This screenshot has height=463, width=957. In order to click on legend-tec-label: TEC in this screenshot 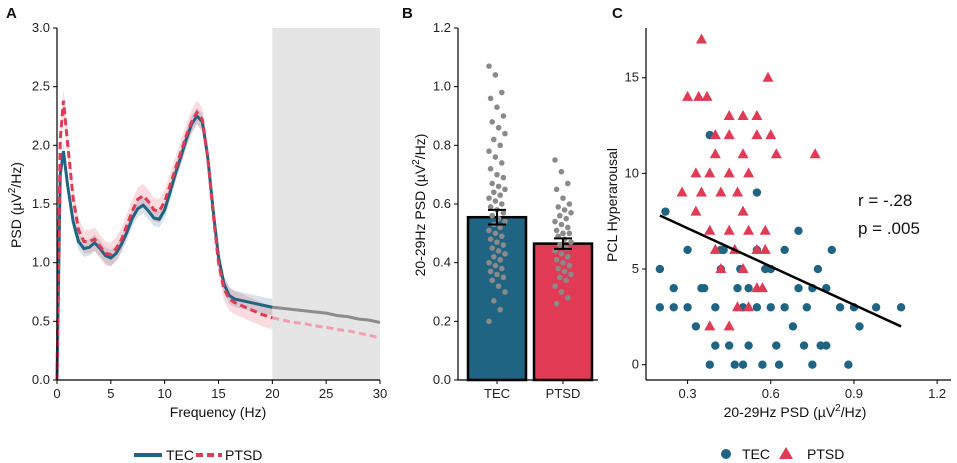, I will do `click(180, 455)`.